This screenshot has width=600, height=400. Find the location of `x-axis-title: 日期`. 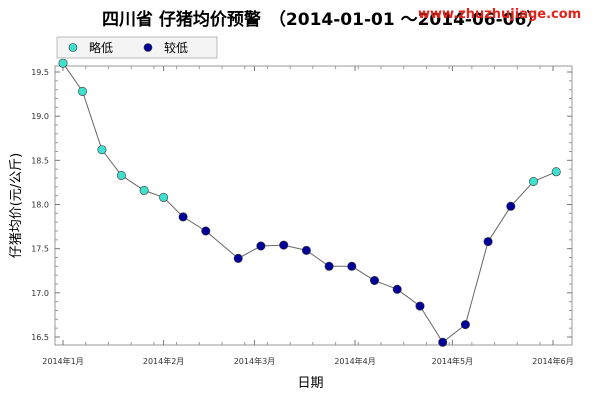

x-axis-title: 日期 is located at coordinates (310, 383).